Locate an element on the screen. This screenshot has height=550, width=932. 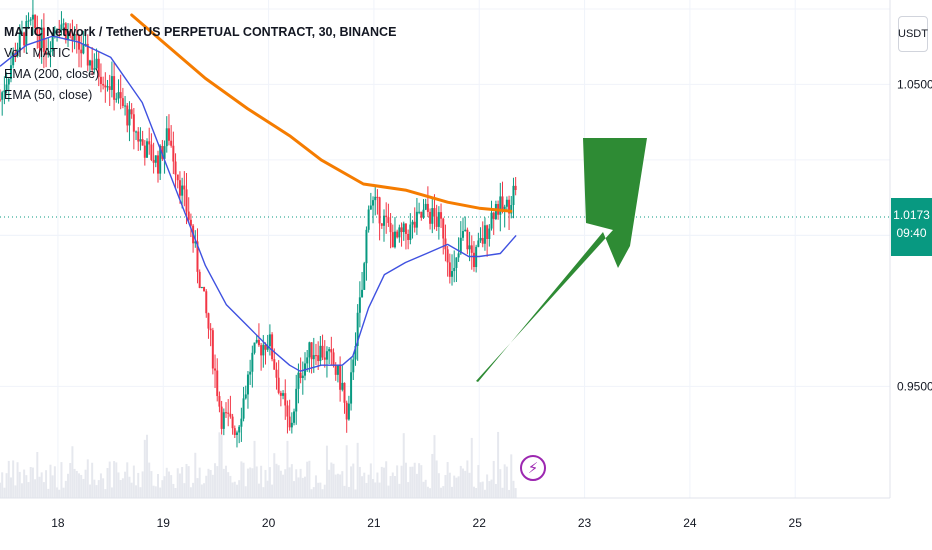
indicator-ema-50: EMA (50, close) is located at coordinates (48, 95).